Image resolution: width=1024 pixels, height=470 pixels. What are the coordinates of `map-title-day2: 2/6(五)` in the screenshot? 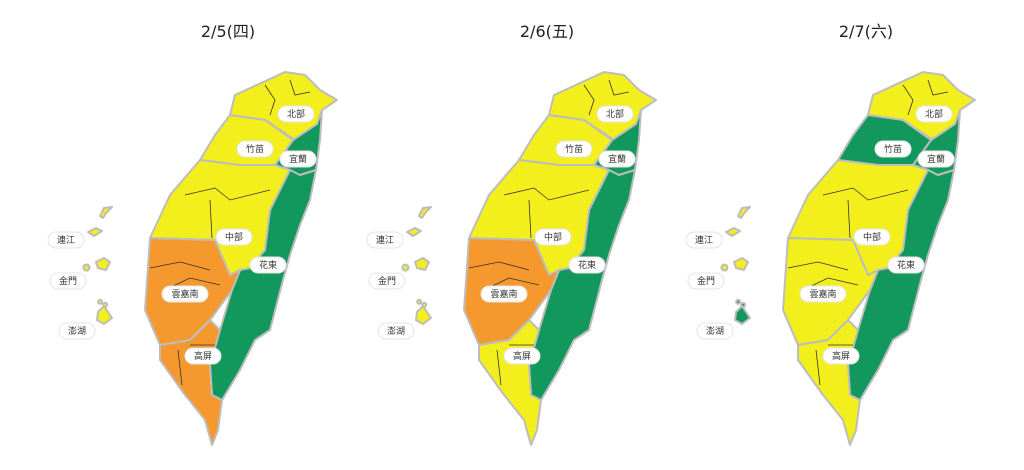 It's located at (547, 31).